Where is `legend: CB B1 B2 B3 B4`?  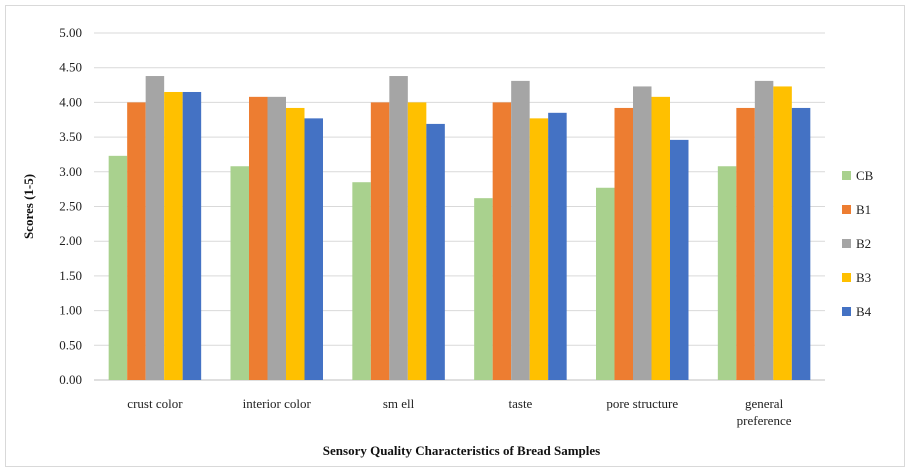
legend: CB B1 B2 B3 B4 is located at coordinates (858, 243).